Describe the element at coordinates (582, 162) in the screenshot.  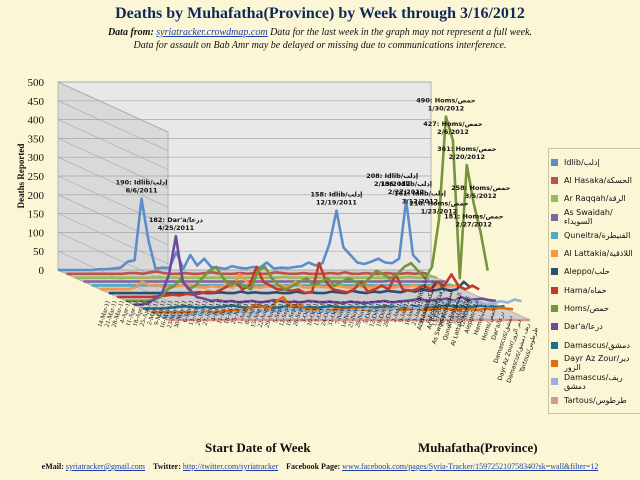
I see `legend-label: Idlib/إدلب` at that location.